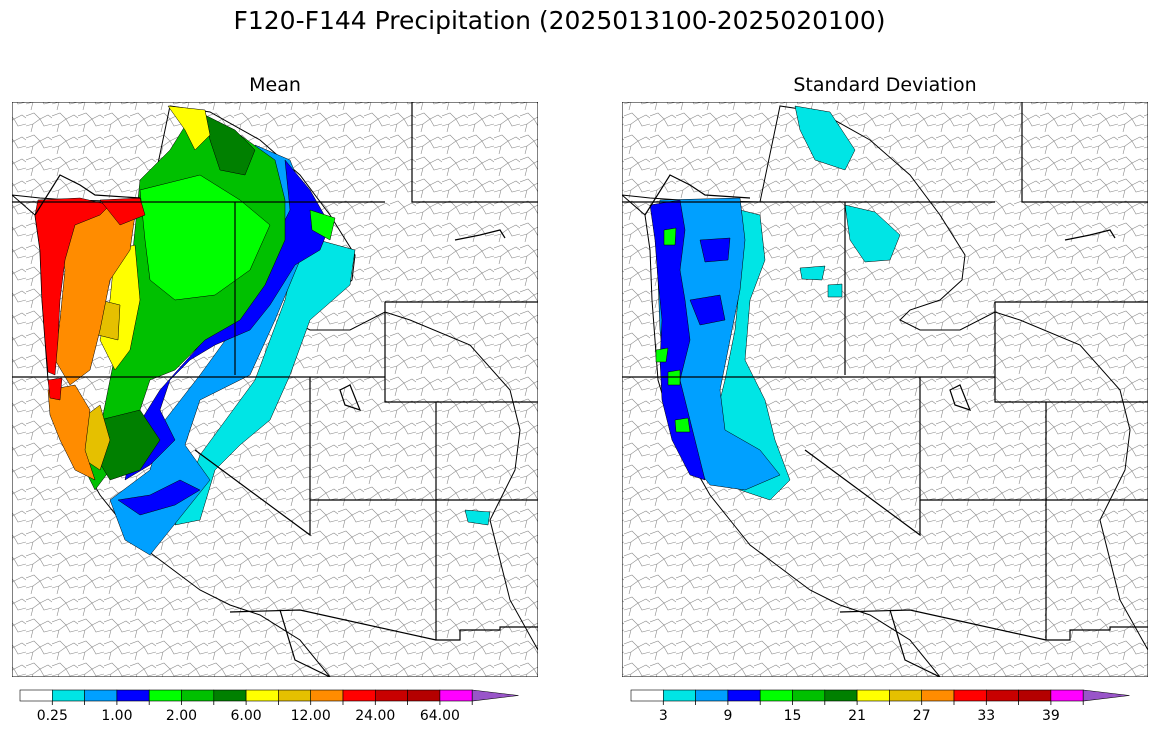  Describe the element at coordinates (986, 716) in the screenshot. I see `std-colorbar-tick-label: 33` at that location.